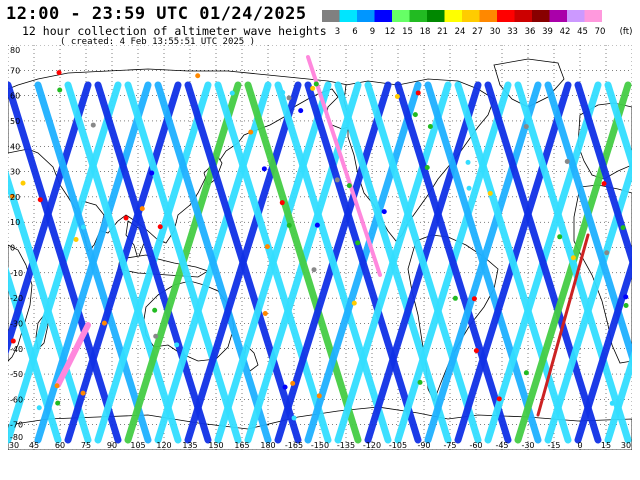 This screenshot has height=480, width=640. What do you see at coordinates (495, 32) in the screenshot?
I see `legend-label: 30` at bounding box center [495, 32].